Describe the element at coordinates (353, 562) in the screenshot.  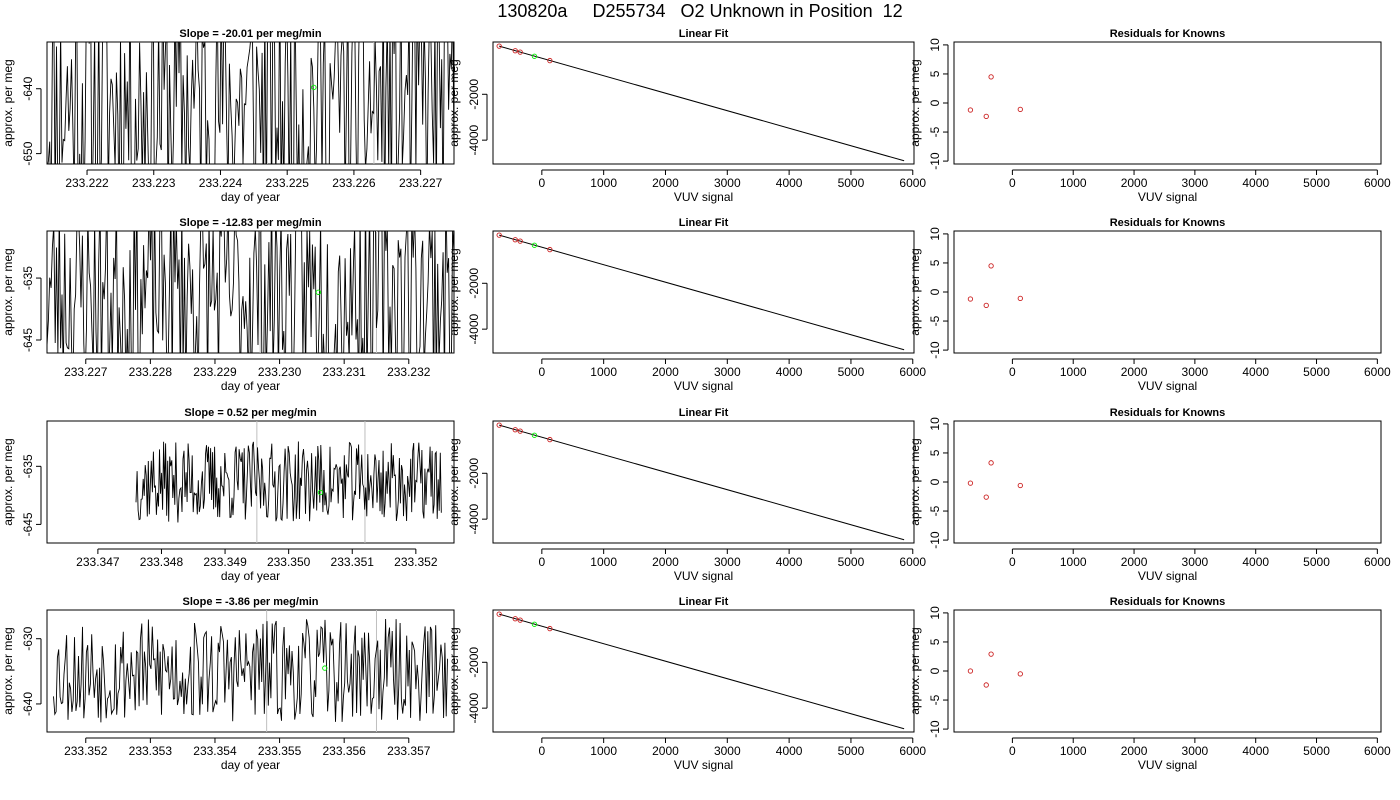
I see `x-tick-label: 233.351` at that location.